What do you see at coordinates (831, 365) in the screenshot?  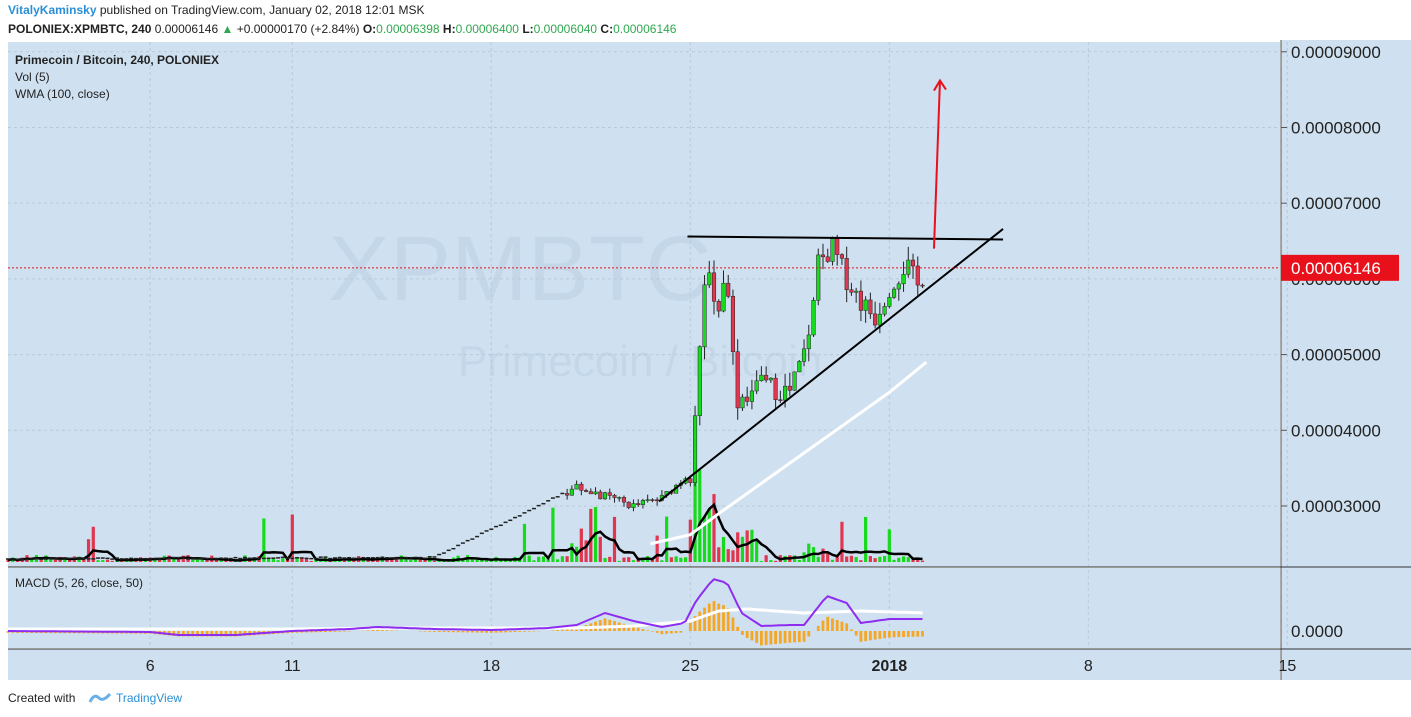 I see `support-trendline` at bounding box center [831, 365].